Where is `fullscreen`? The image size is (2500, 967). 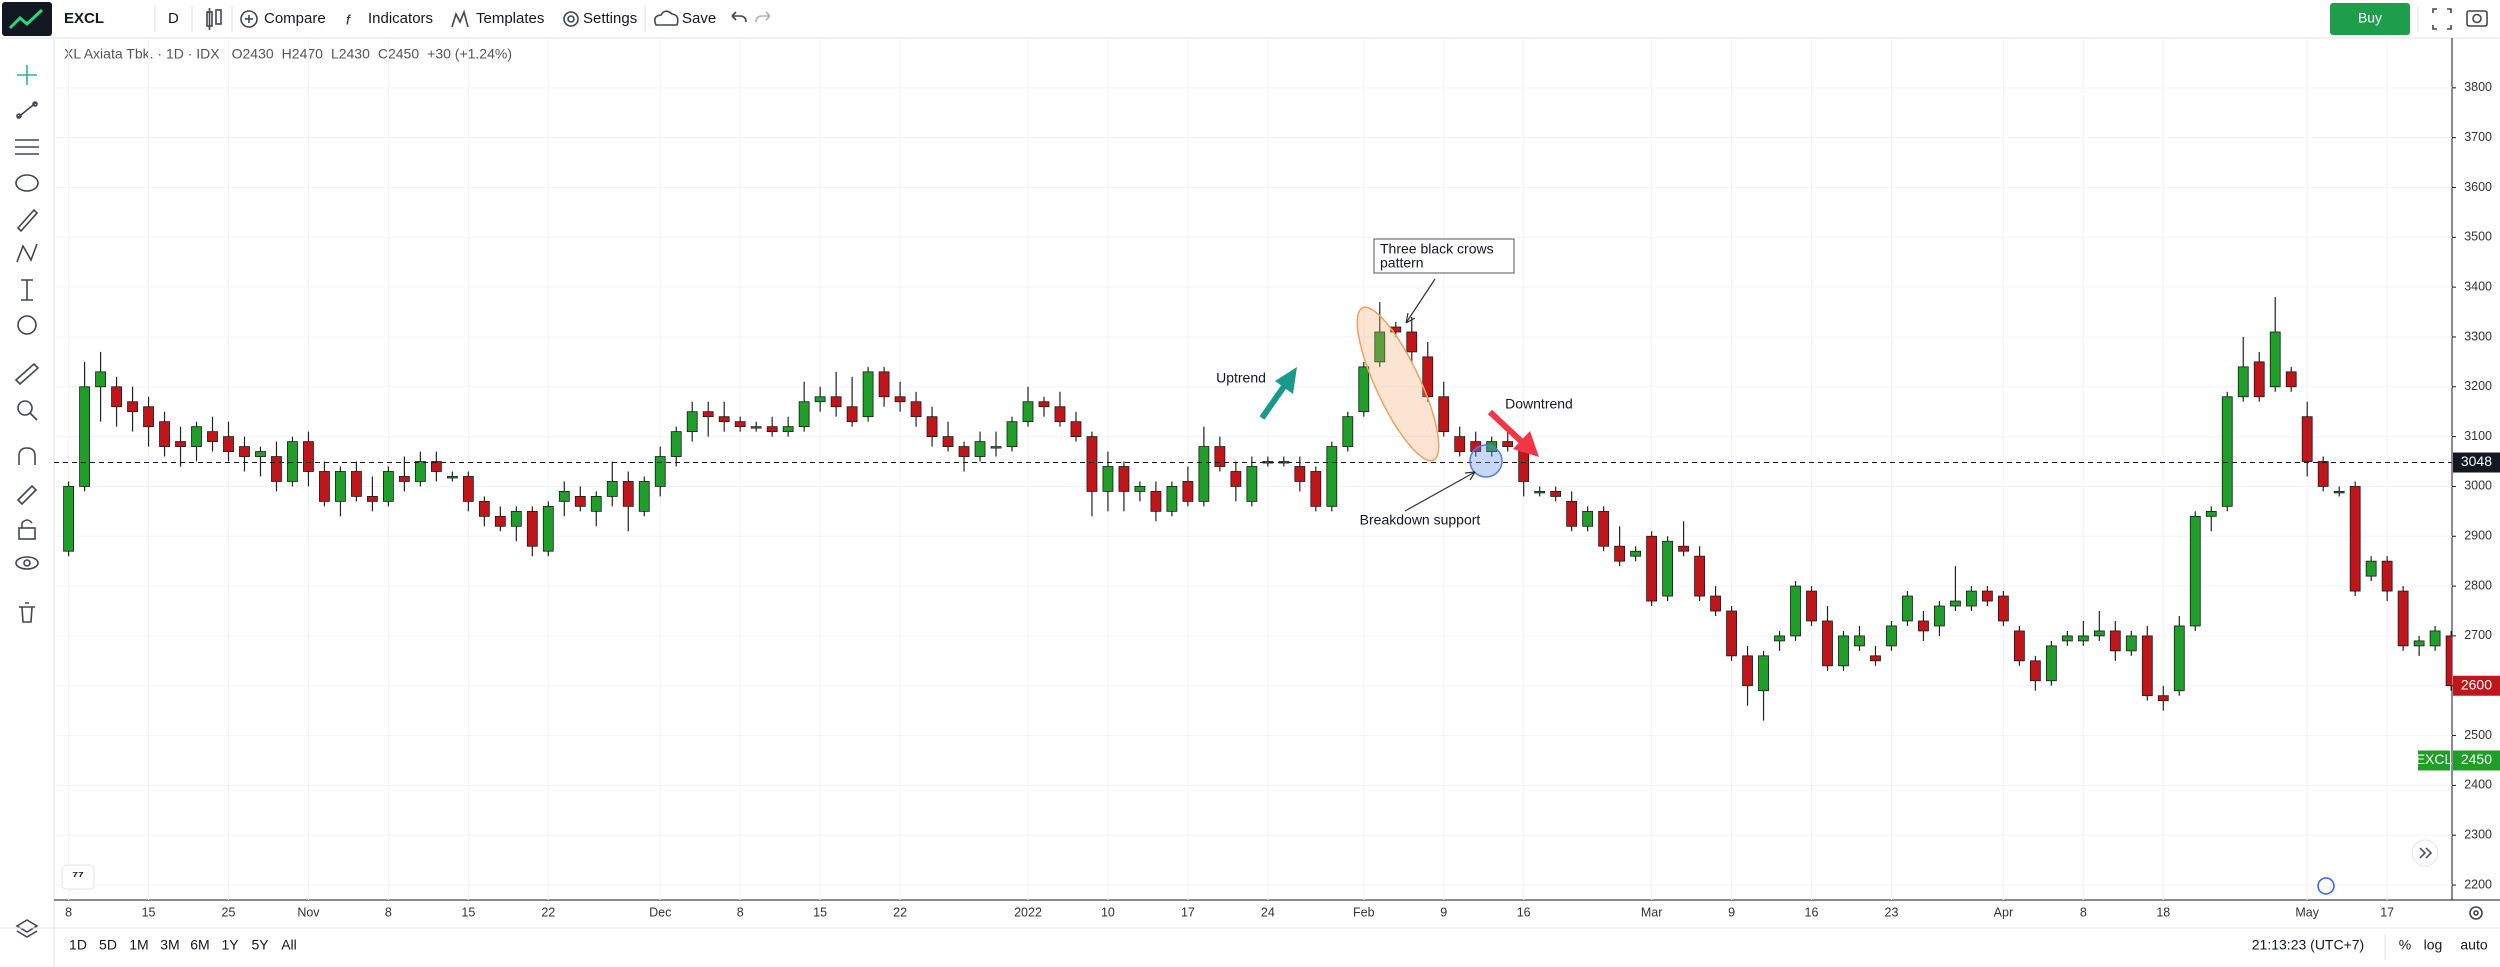
fullscreen is located at coordinates (2442, 19).